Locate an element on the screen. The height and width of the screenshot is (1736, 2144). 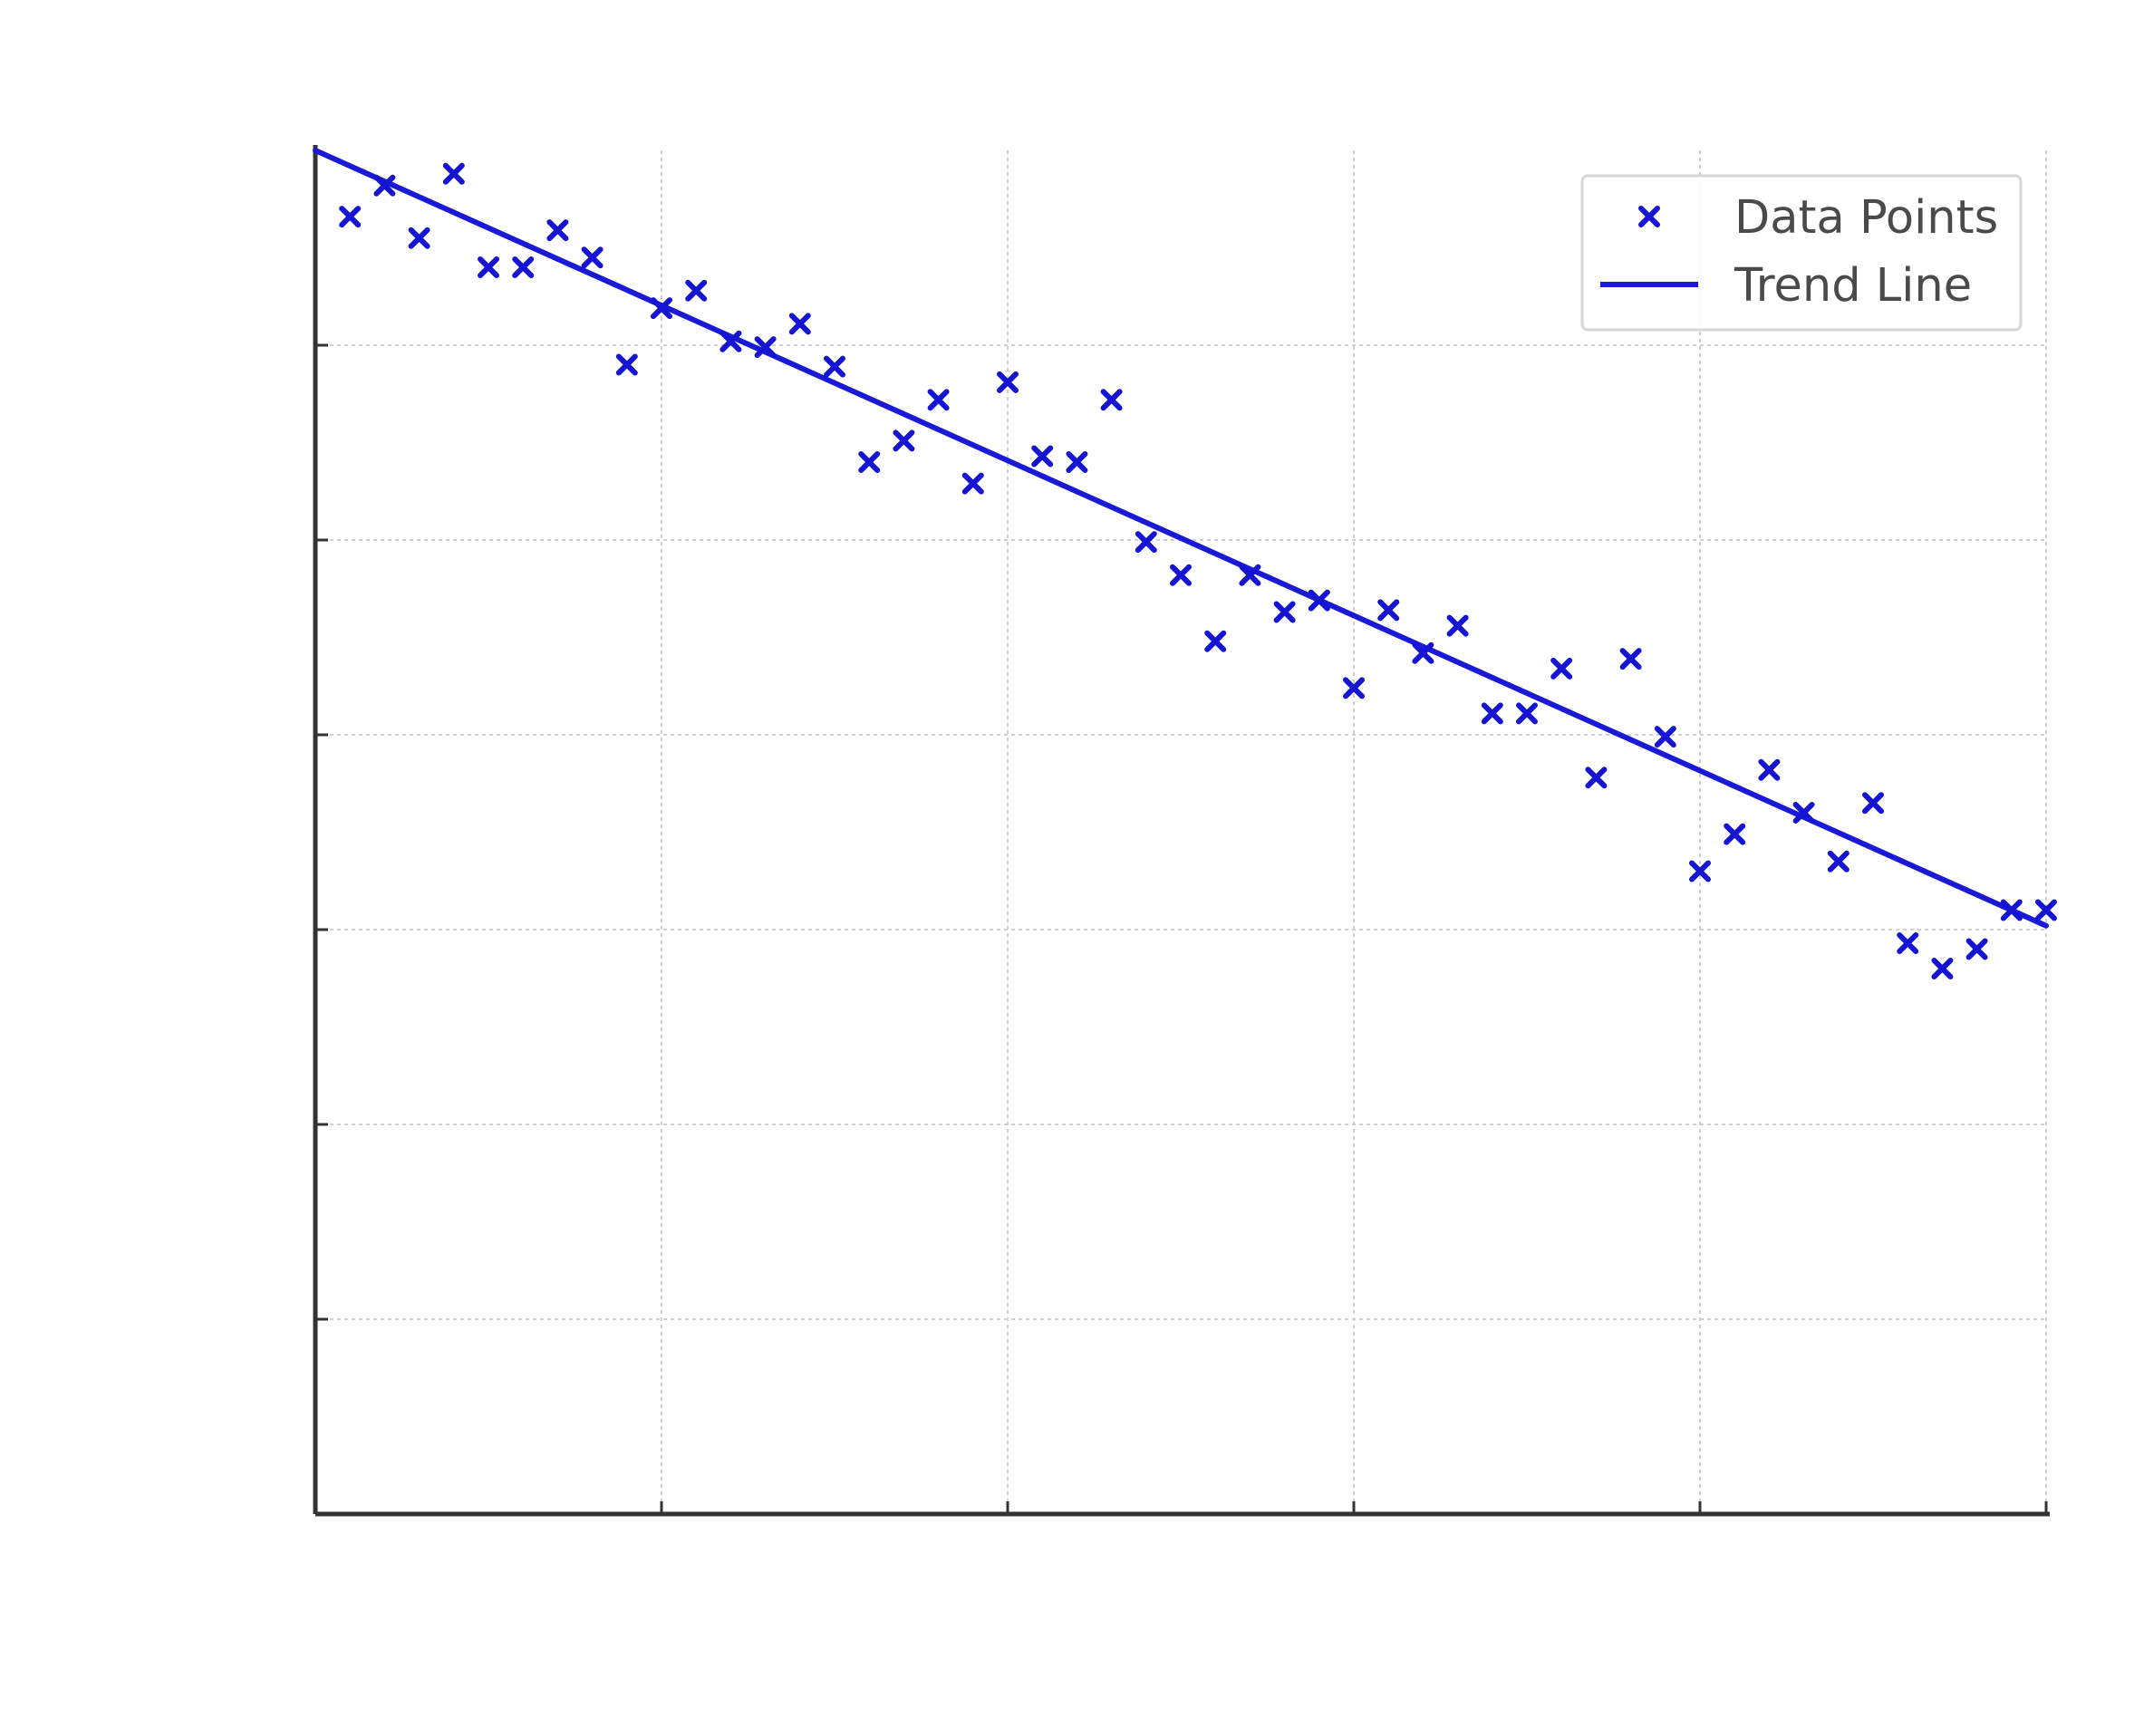
legend-box is located at coordinates (1801, 253).